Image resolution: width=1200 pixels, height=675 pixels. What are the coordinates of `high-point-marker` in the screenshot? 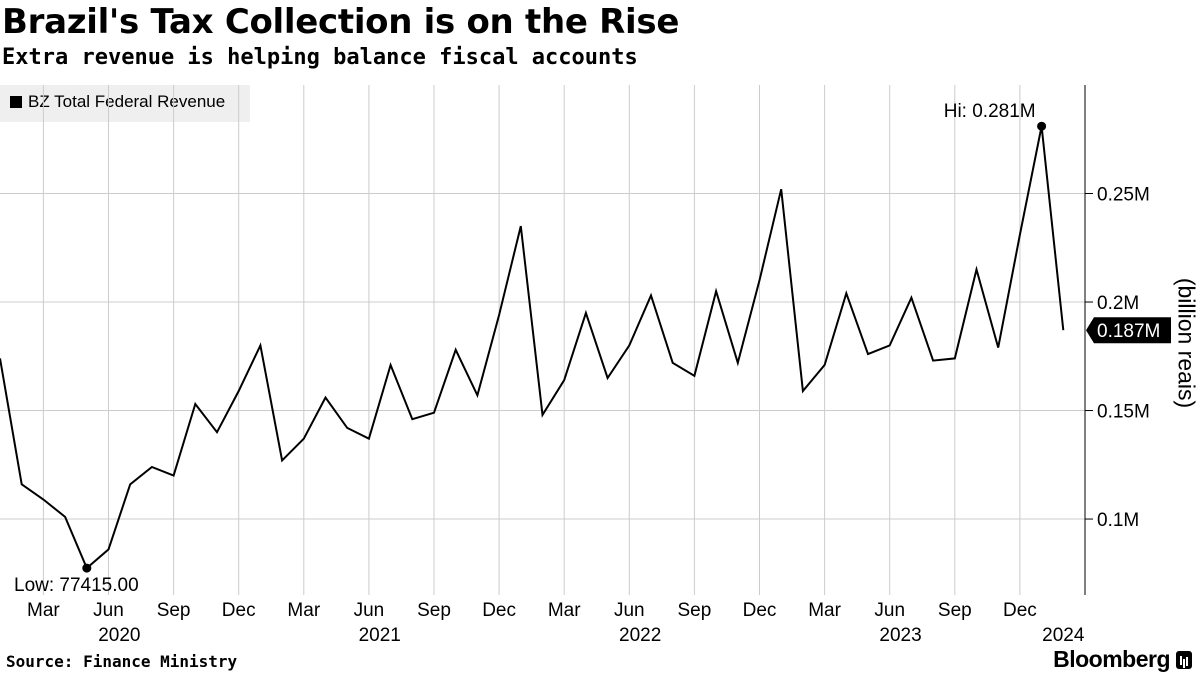 It's located at (1042, 126).